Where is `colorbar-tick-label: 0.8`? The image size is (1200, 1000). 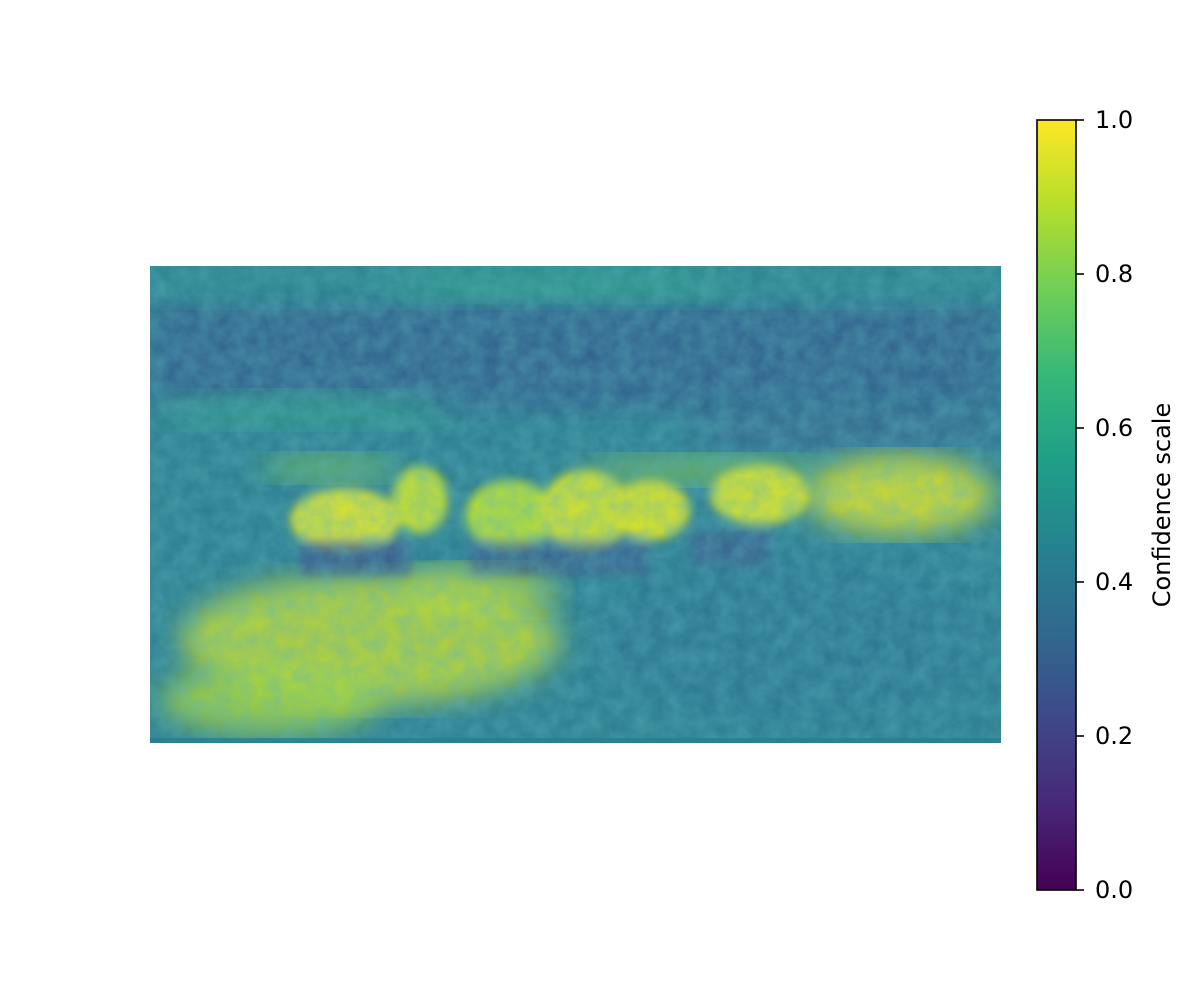
colorbar-tick-label: 0.8 is located at coordinates (1114, 274).